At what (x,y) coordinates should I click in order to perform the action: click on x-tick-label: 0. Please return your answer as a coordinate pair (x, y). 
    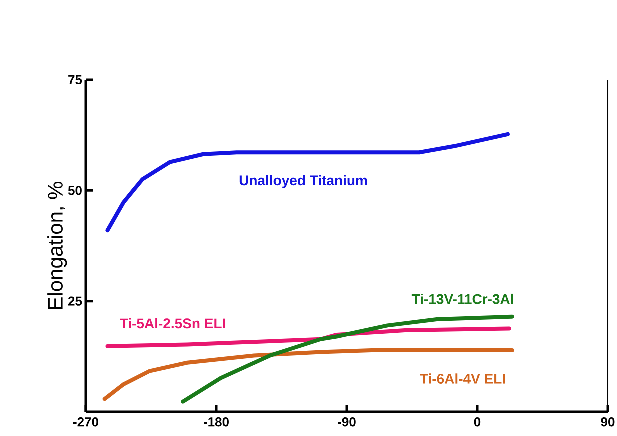
    Looking at the image, I should click on (477, 422).